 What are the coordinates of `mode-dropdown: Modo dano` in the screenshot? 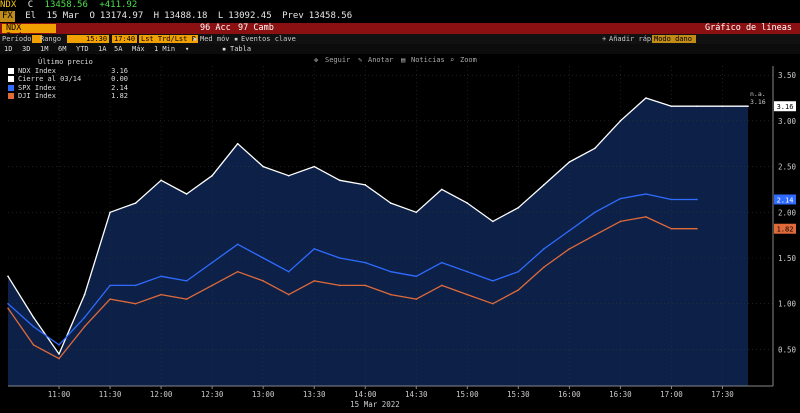 It's located at (674, 39).